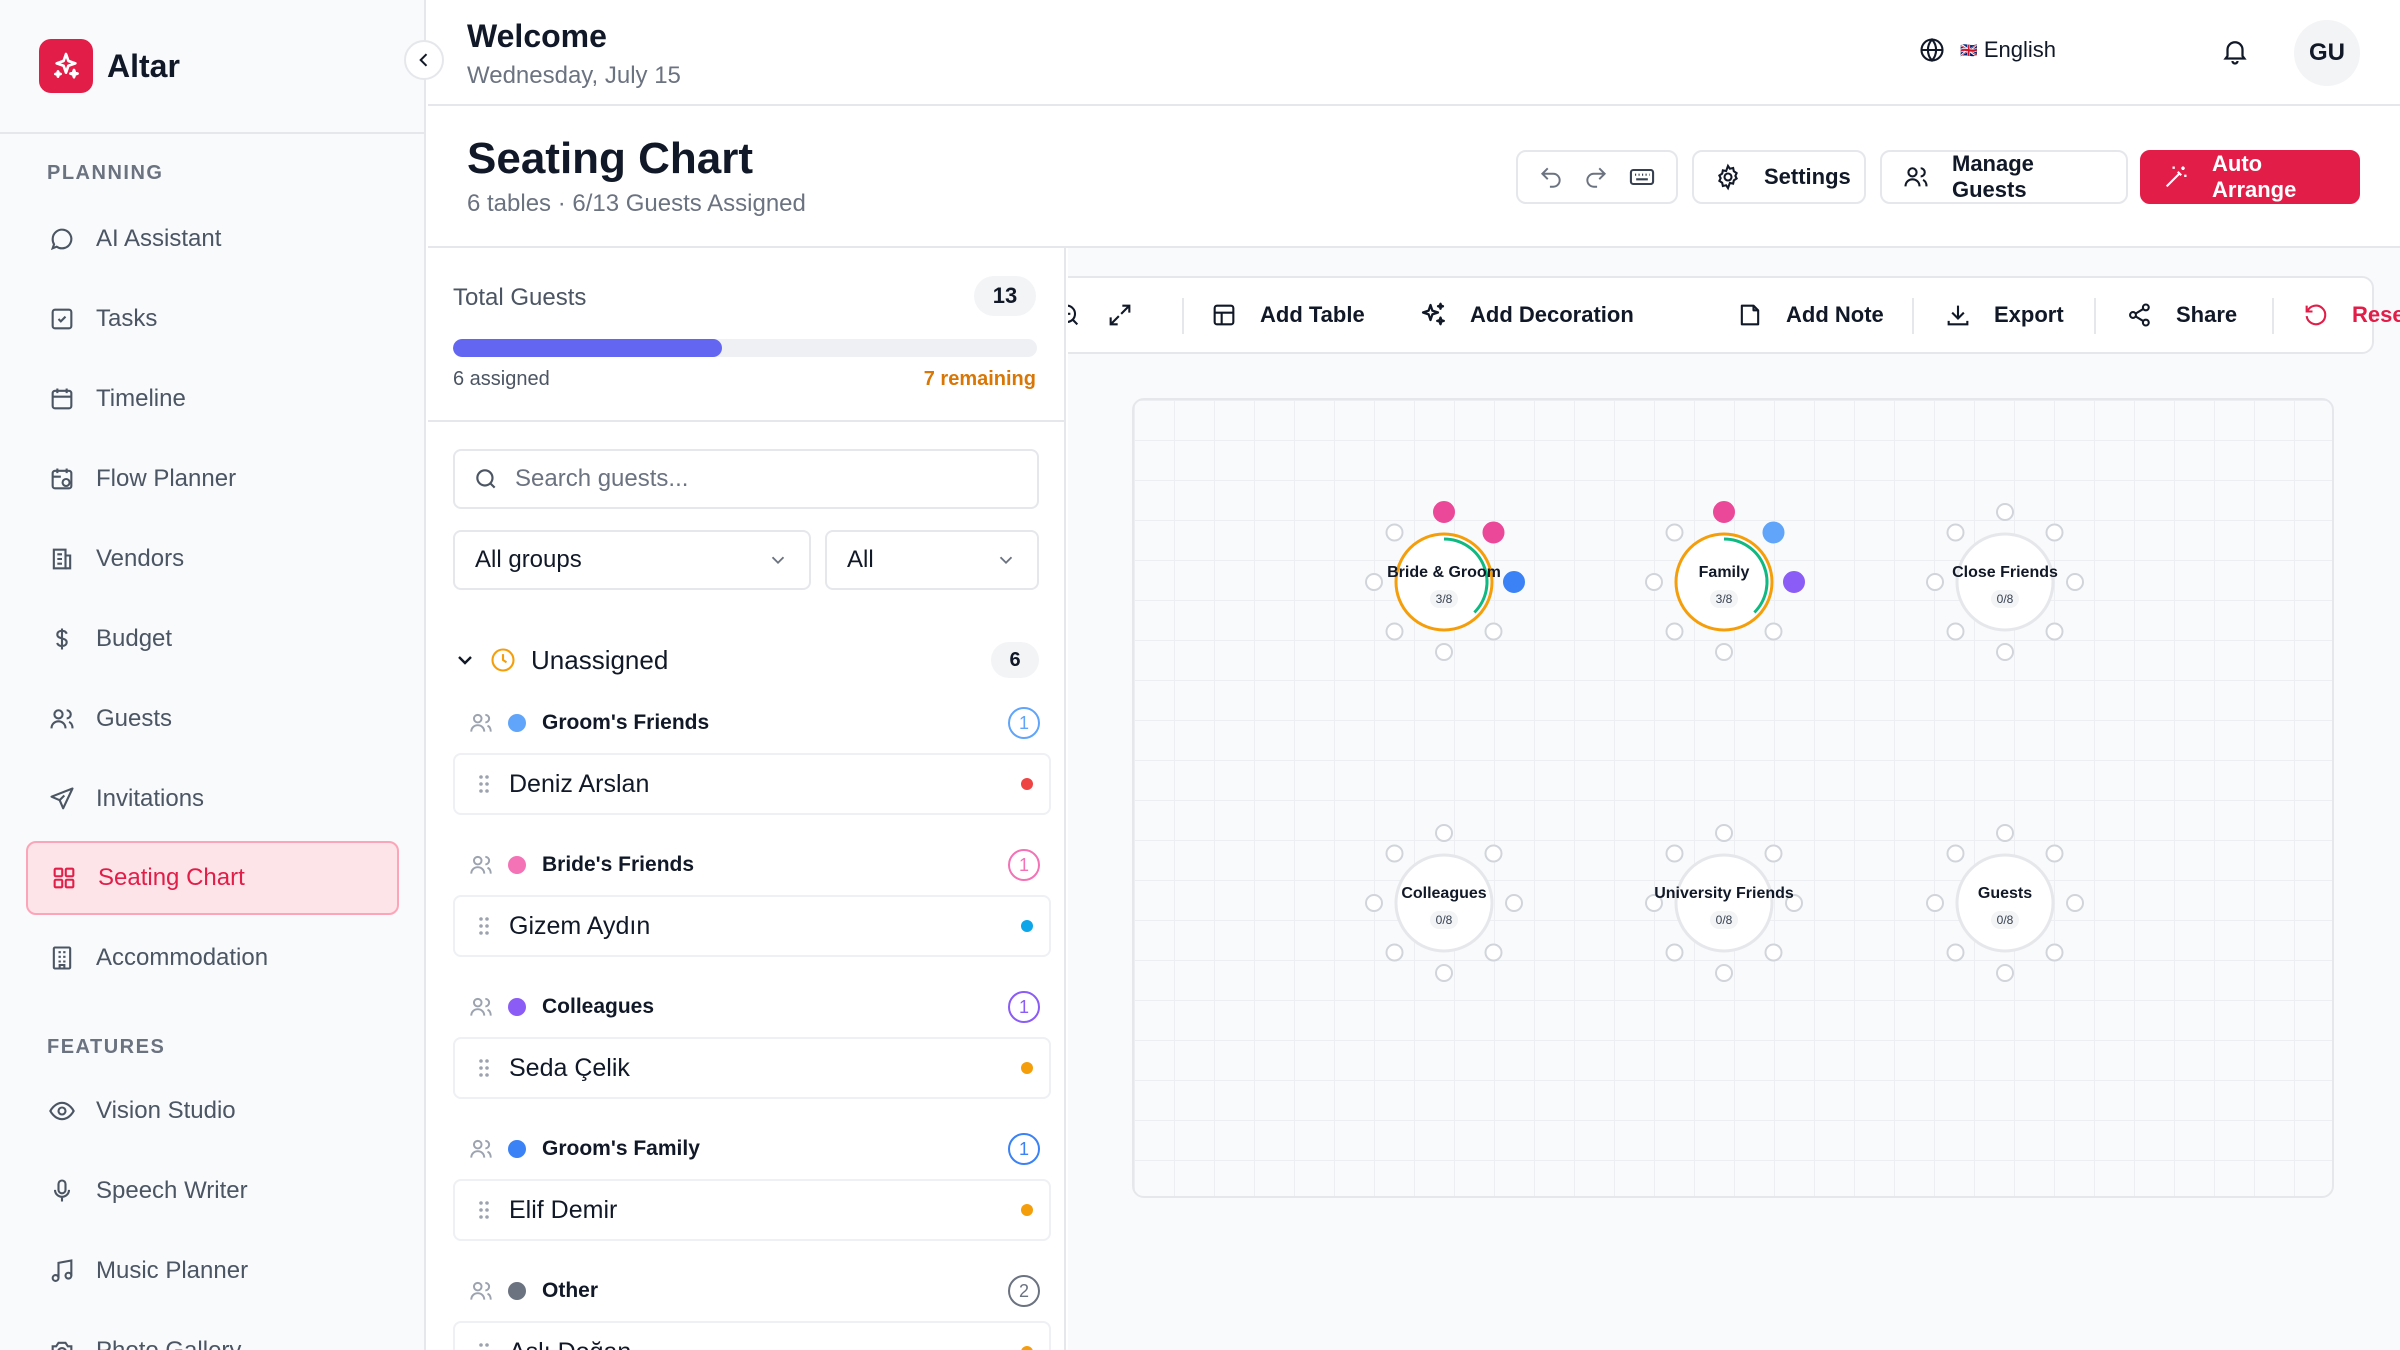  Describe the element at coordinates (2004, 177) in the screenshot. I see `manage-guests-button: Manage Guests` at that location.